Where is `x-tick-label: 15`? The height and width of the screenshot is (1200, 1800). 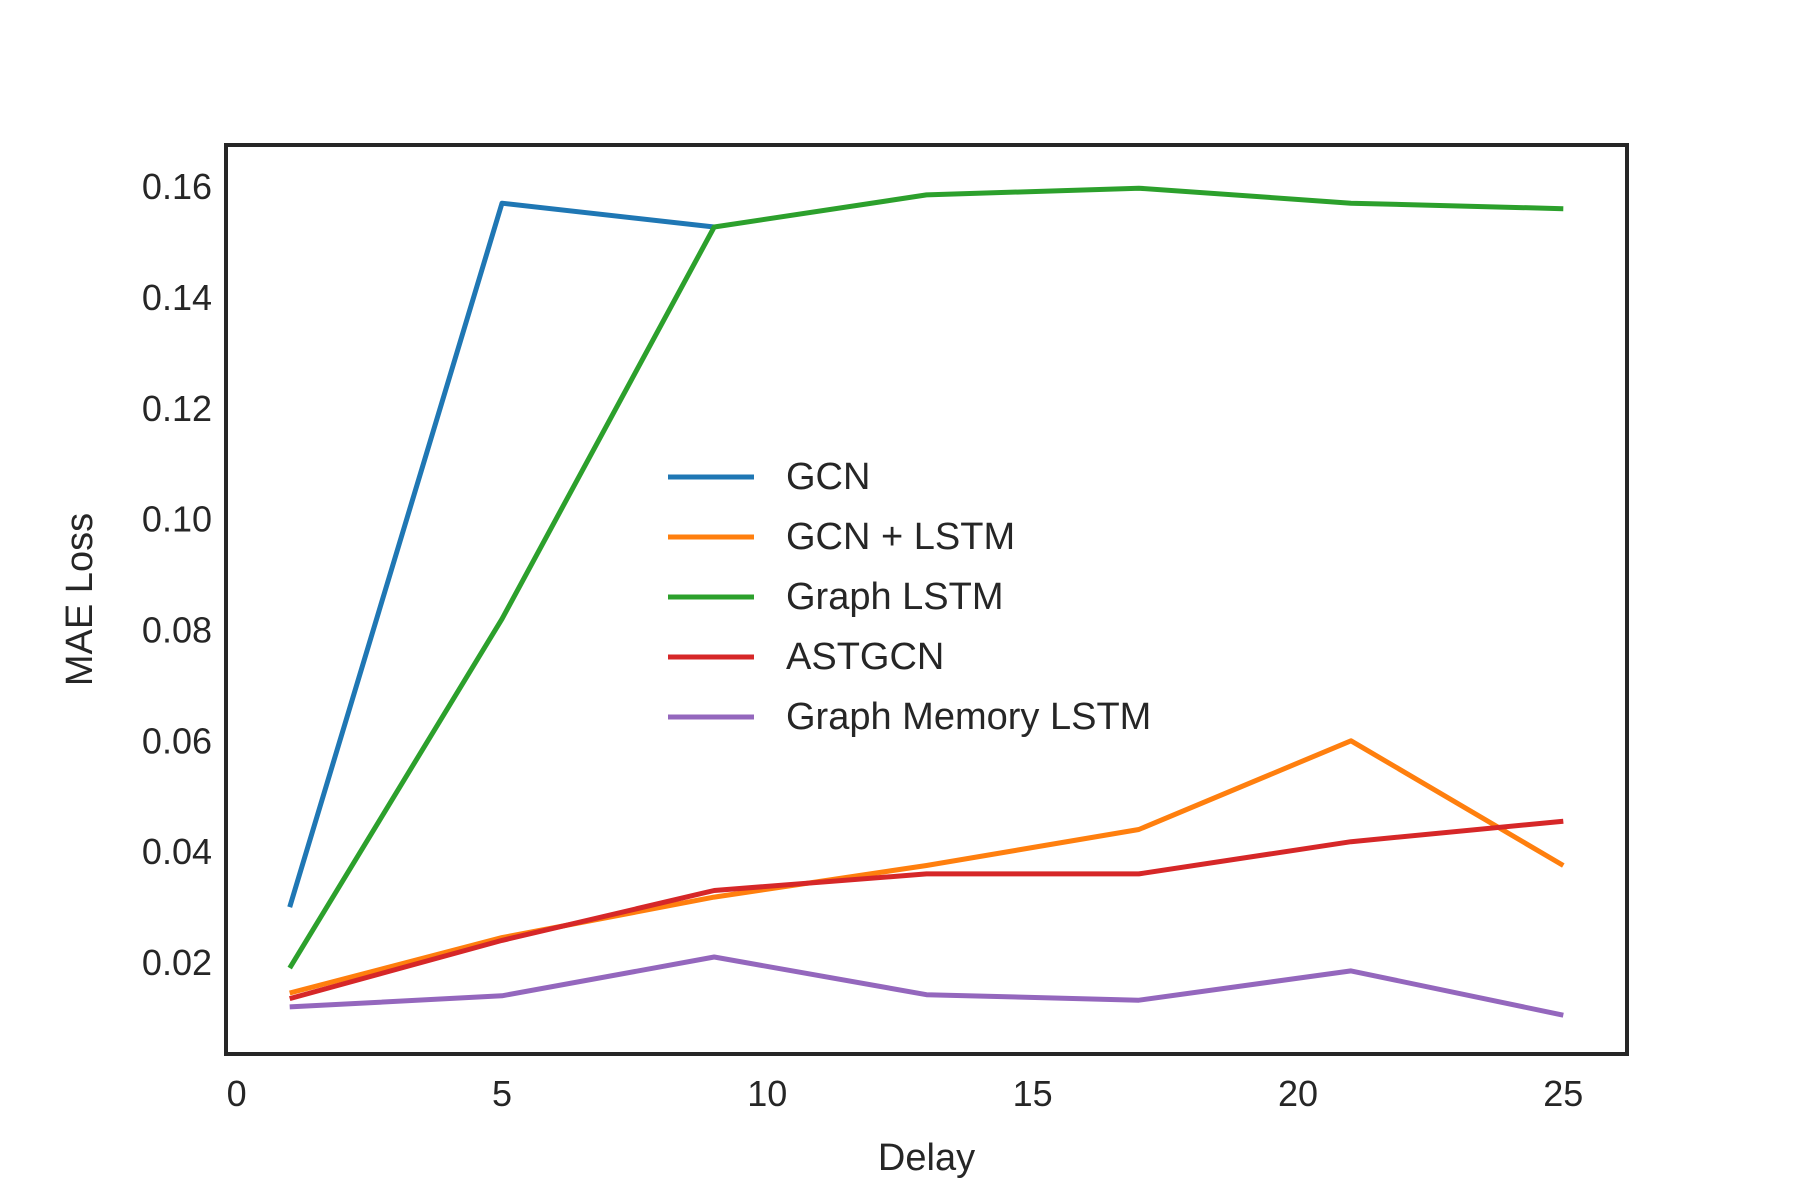
x-tick-label: 15 is located at coordinates (1033, 1093).